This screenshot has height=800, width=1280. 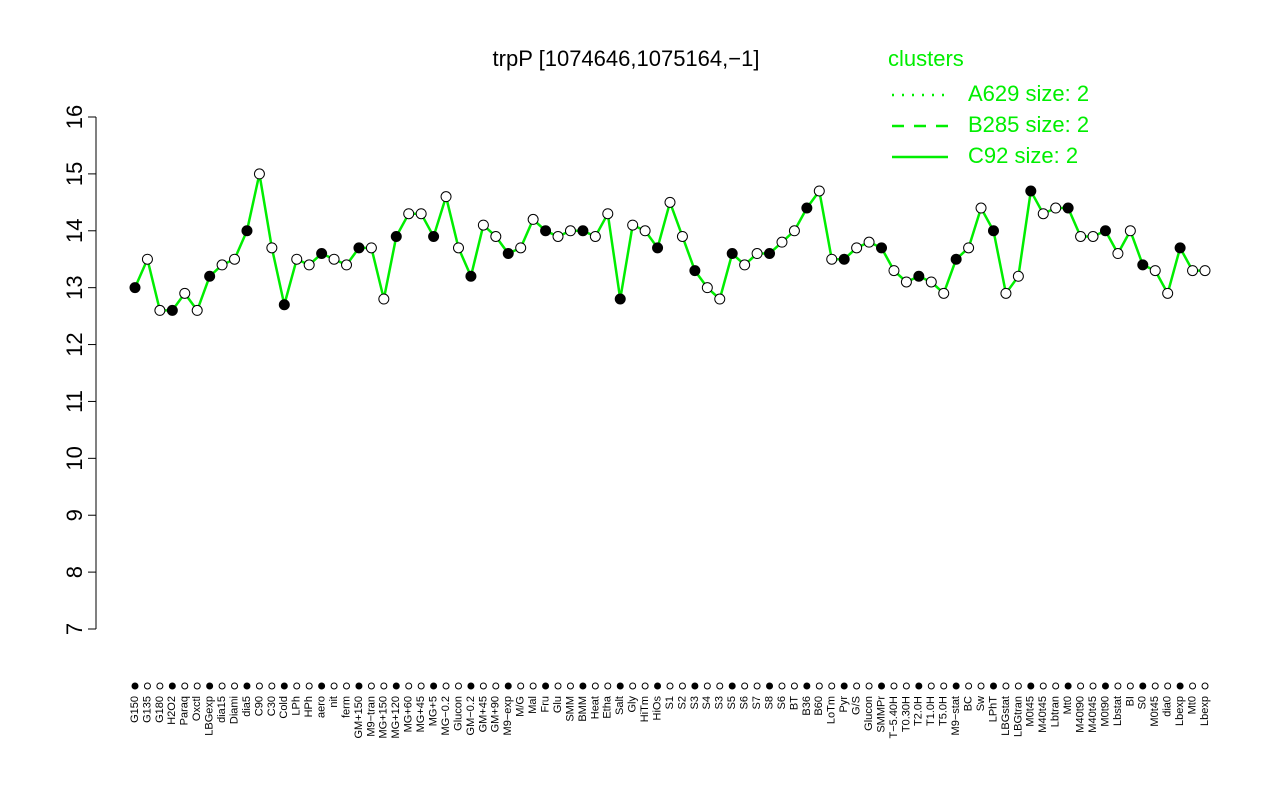 What do you see at coordinates (74, 174) in the screenshot?
I see `y-tick-label: 15` at bounding box center [74, 174].